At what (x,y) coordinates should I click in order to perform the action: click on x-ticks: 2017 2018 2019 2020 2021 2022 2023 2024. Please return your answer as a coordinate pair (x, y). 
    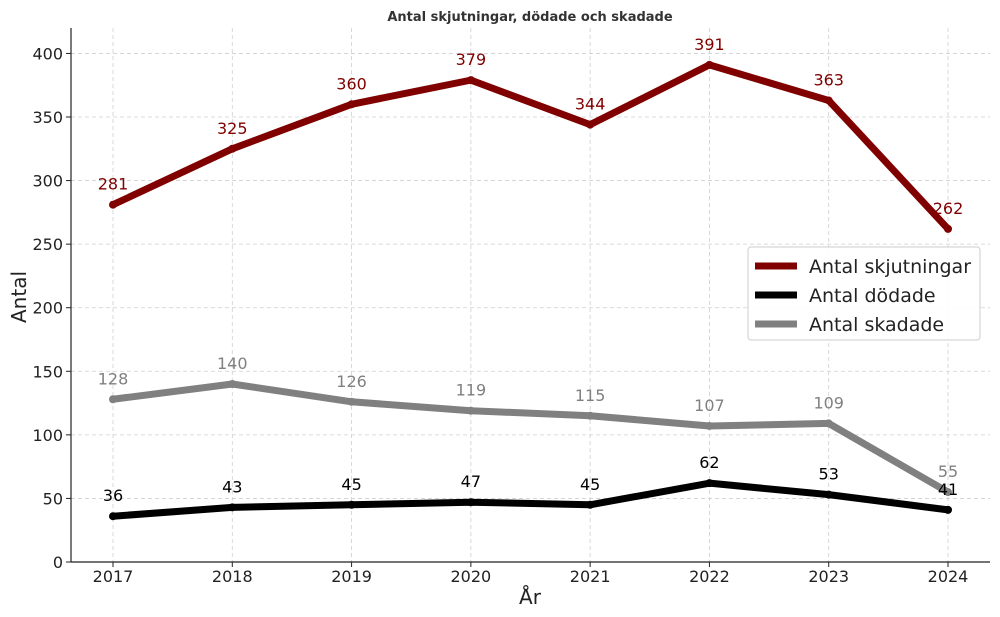
    Looking at the image, I should click on (531, 574).